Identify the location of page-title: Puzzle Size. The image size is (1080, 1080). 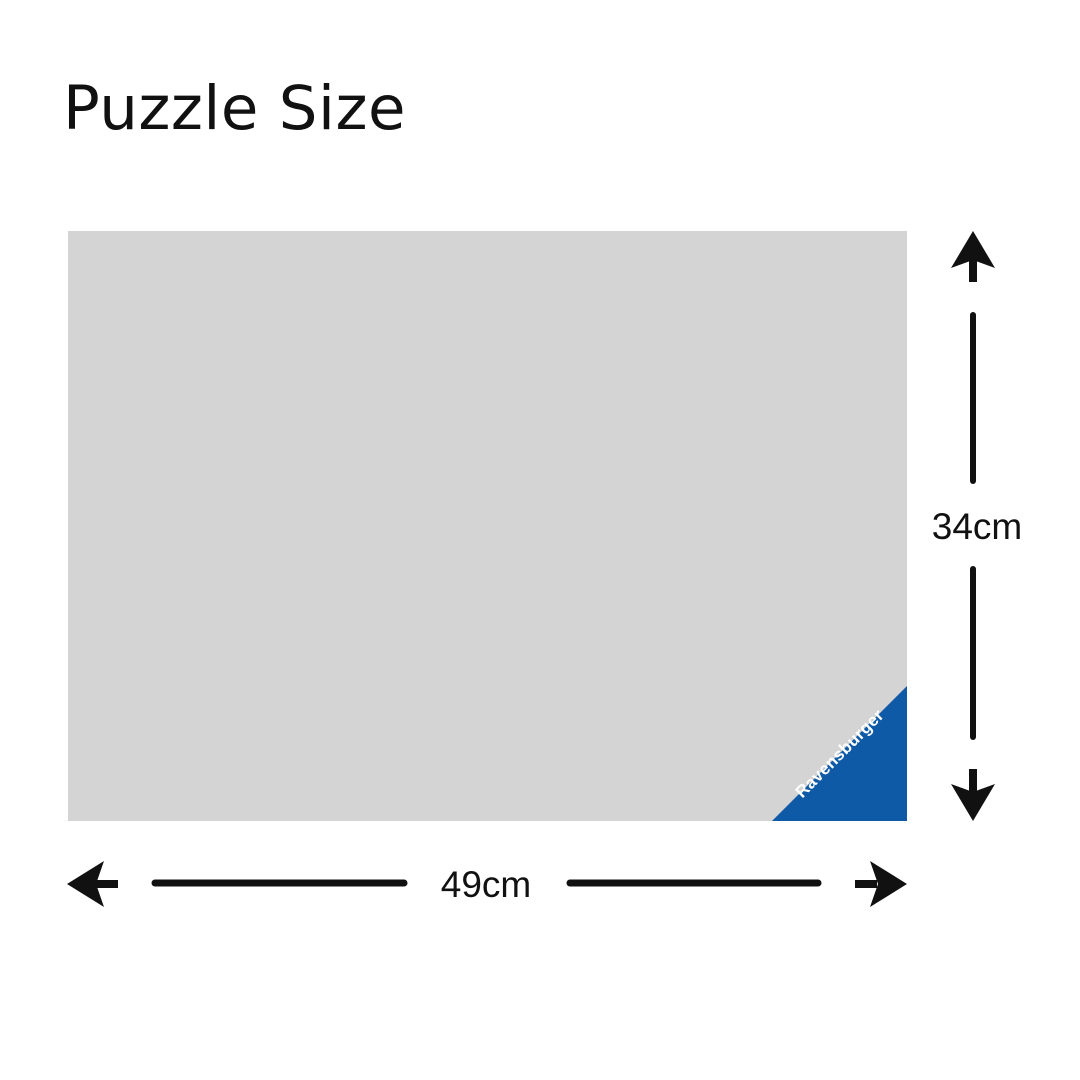
(234, 108).